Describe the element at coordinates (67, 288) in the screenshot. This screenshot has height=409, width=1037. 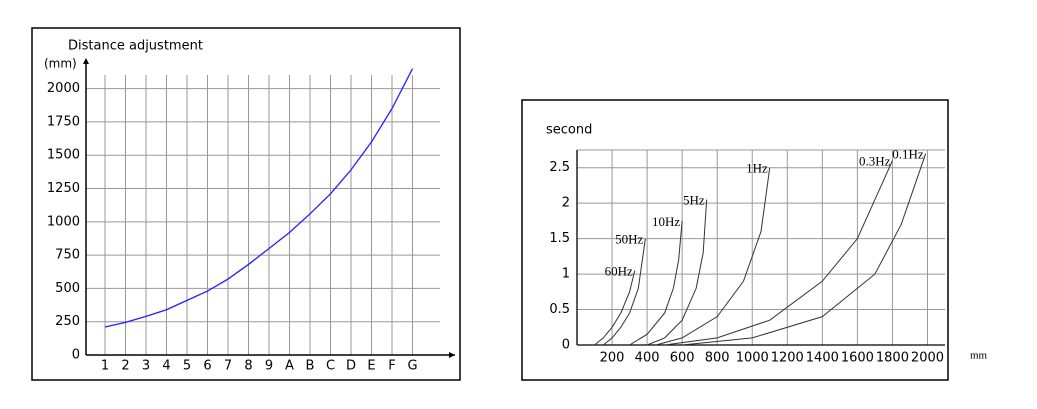
I see `y-tick-label: 500` at that location.